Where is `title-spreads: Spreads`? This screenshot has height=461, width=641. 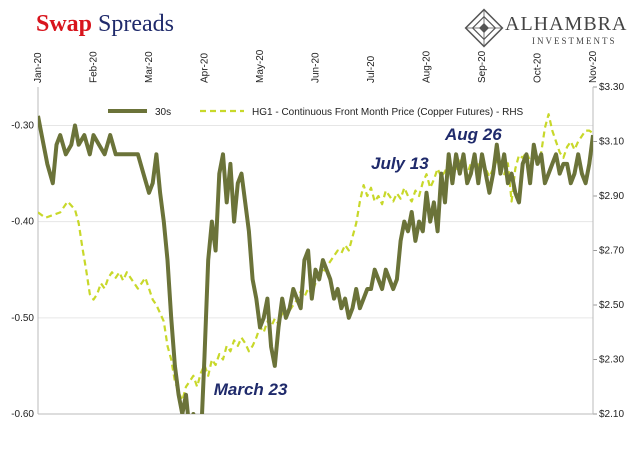
title-spreads: Spreads is located at coordinates (136, 24).